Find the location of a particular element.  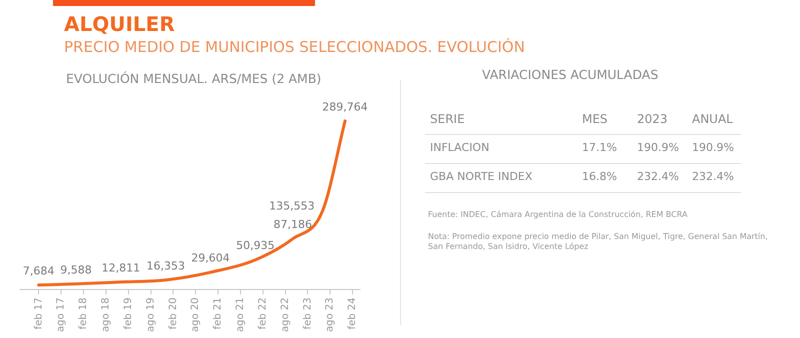

x-tick-label: feb 21 is located at coordinates (218, 314).